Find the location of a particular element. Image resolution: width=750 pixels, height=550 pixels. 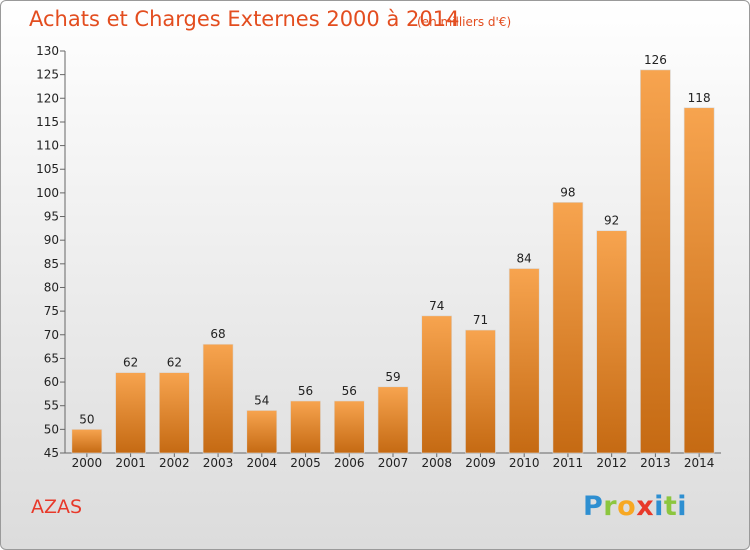

bar-value-label: 92 is located at coordinates (611, 221).